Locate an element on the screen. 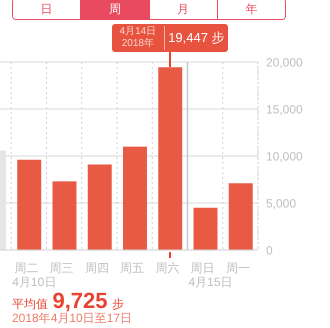 The image size is (330, 328). text: 4月14日 is located at coordinates (138, 32).